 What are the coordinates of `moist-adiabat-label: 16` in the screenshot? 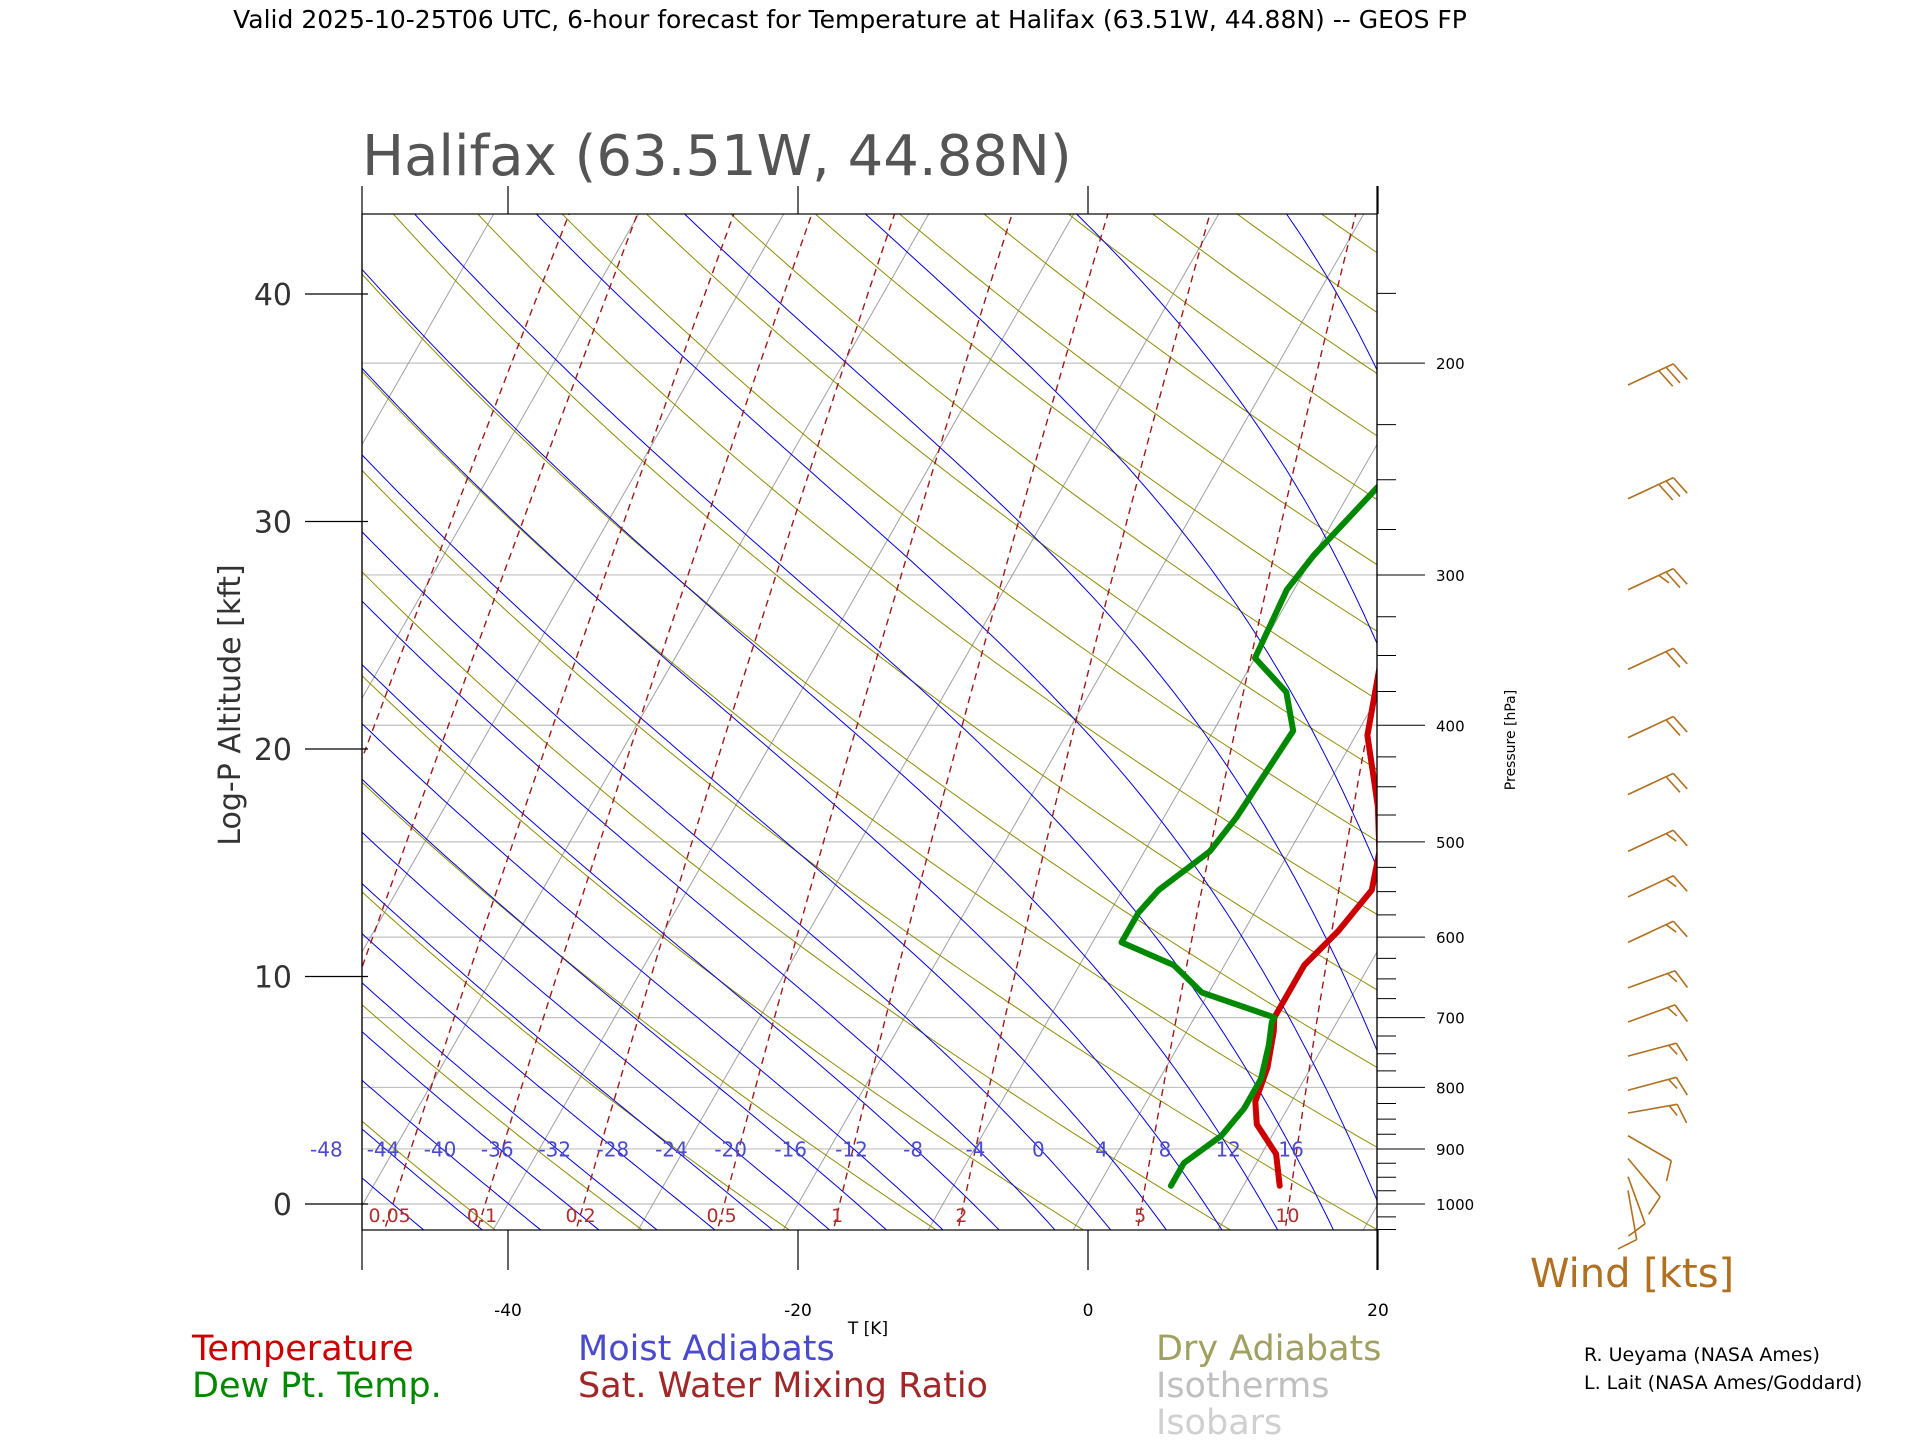 It's located at (1290, 1149).